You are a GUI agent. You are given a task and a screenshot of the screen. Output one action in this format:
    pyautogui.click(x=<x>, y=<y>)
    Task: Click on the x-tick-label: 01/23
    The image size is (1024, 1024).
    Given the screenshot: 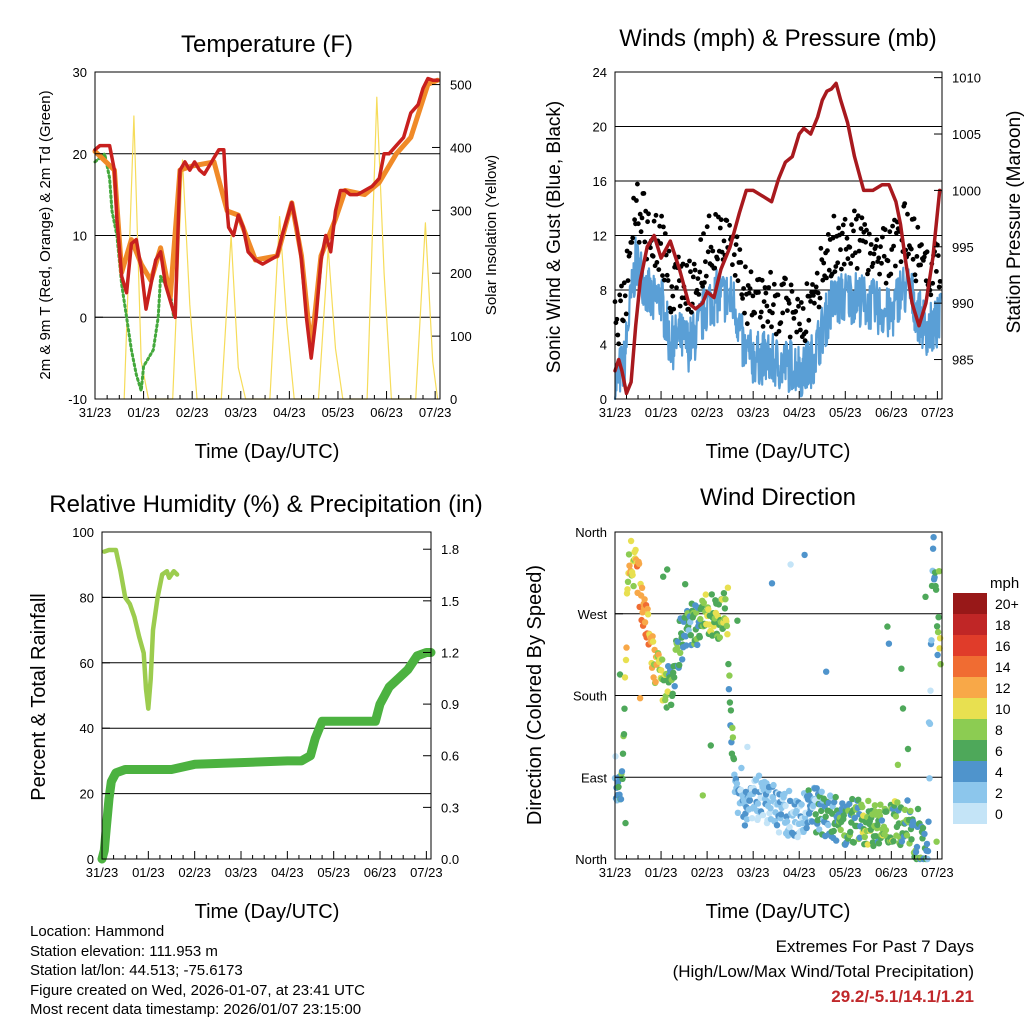 What is the action you would take?
    pyautogui.click(x=661, y=412)
    